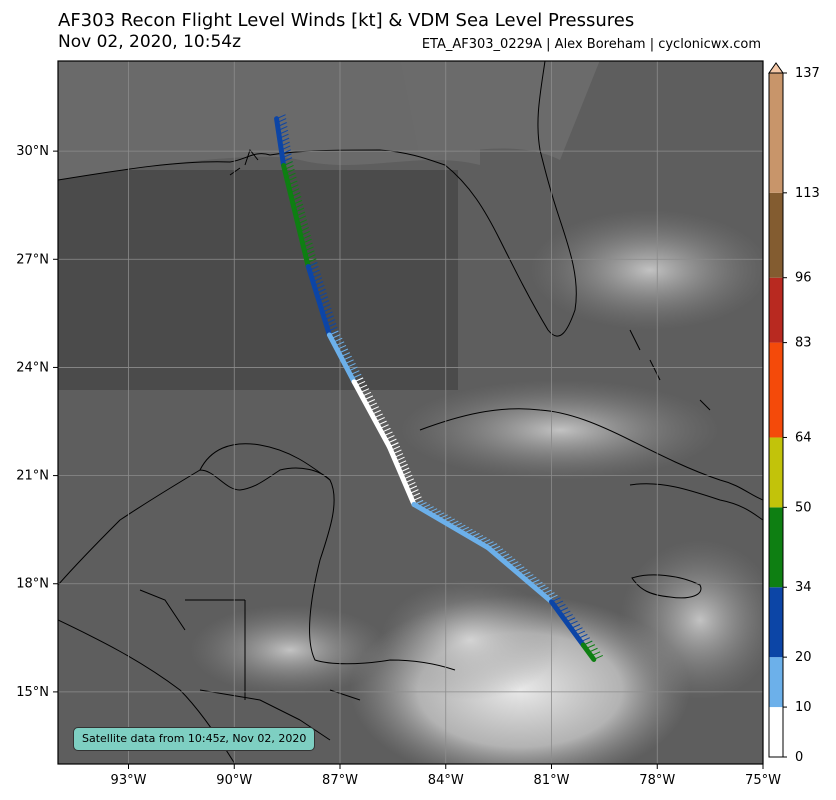 This screenshot has height=800, width=836. Describe the element at coordinates (803, 278) in the screenshot. I see `colorbar-tick-label: 96` at that location.